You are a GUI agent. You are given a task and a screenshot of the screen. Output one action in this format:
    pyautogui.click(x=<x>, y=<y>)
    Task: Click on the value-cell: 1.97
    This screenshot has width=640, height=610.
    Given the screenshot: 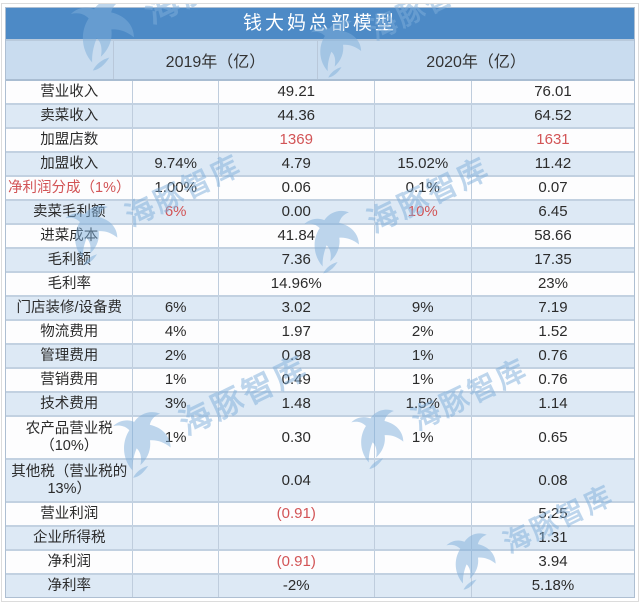 What is the action you would take?
    pyautogui.click(x=297, y=332)
    